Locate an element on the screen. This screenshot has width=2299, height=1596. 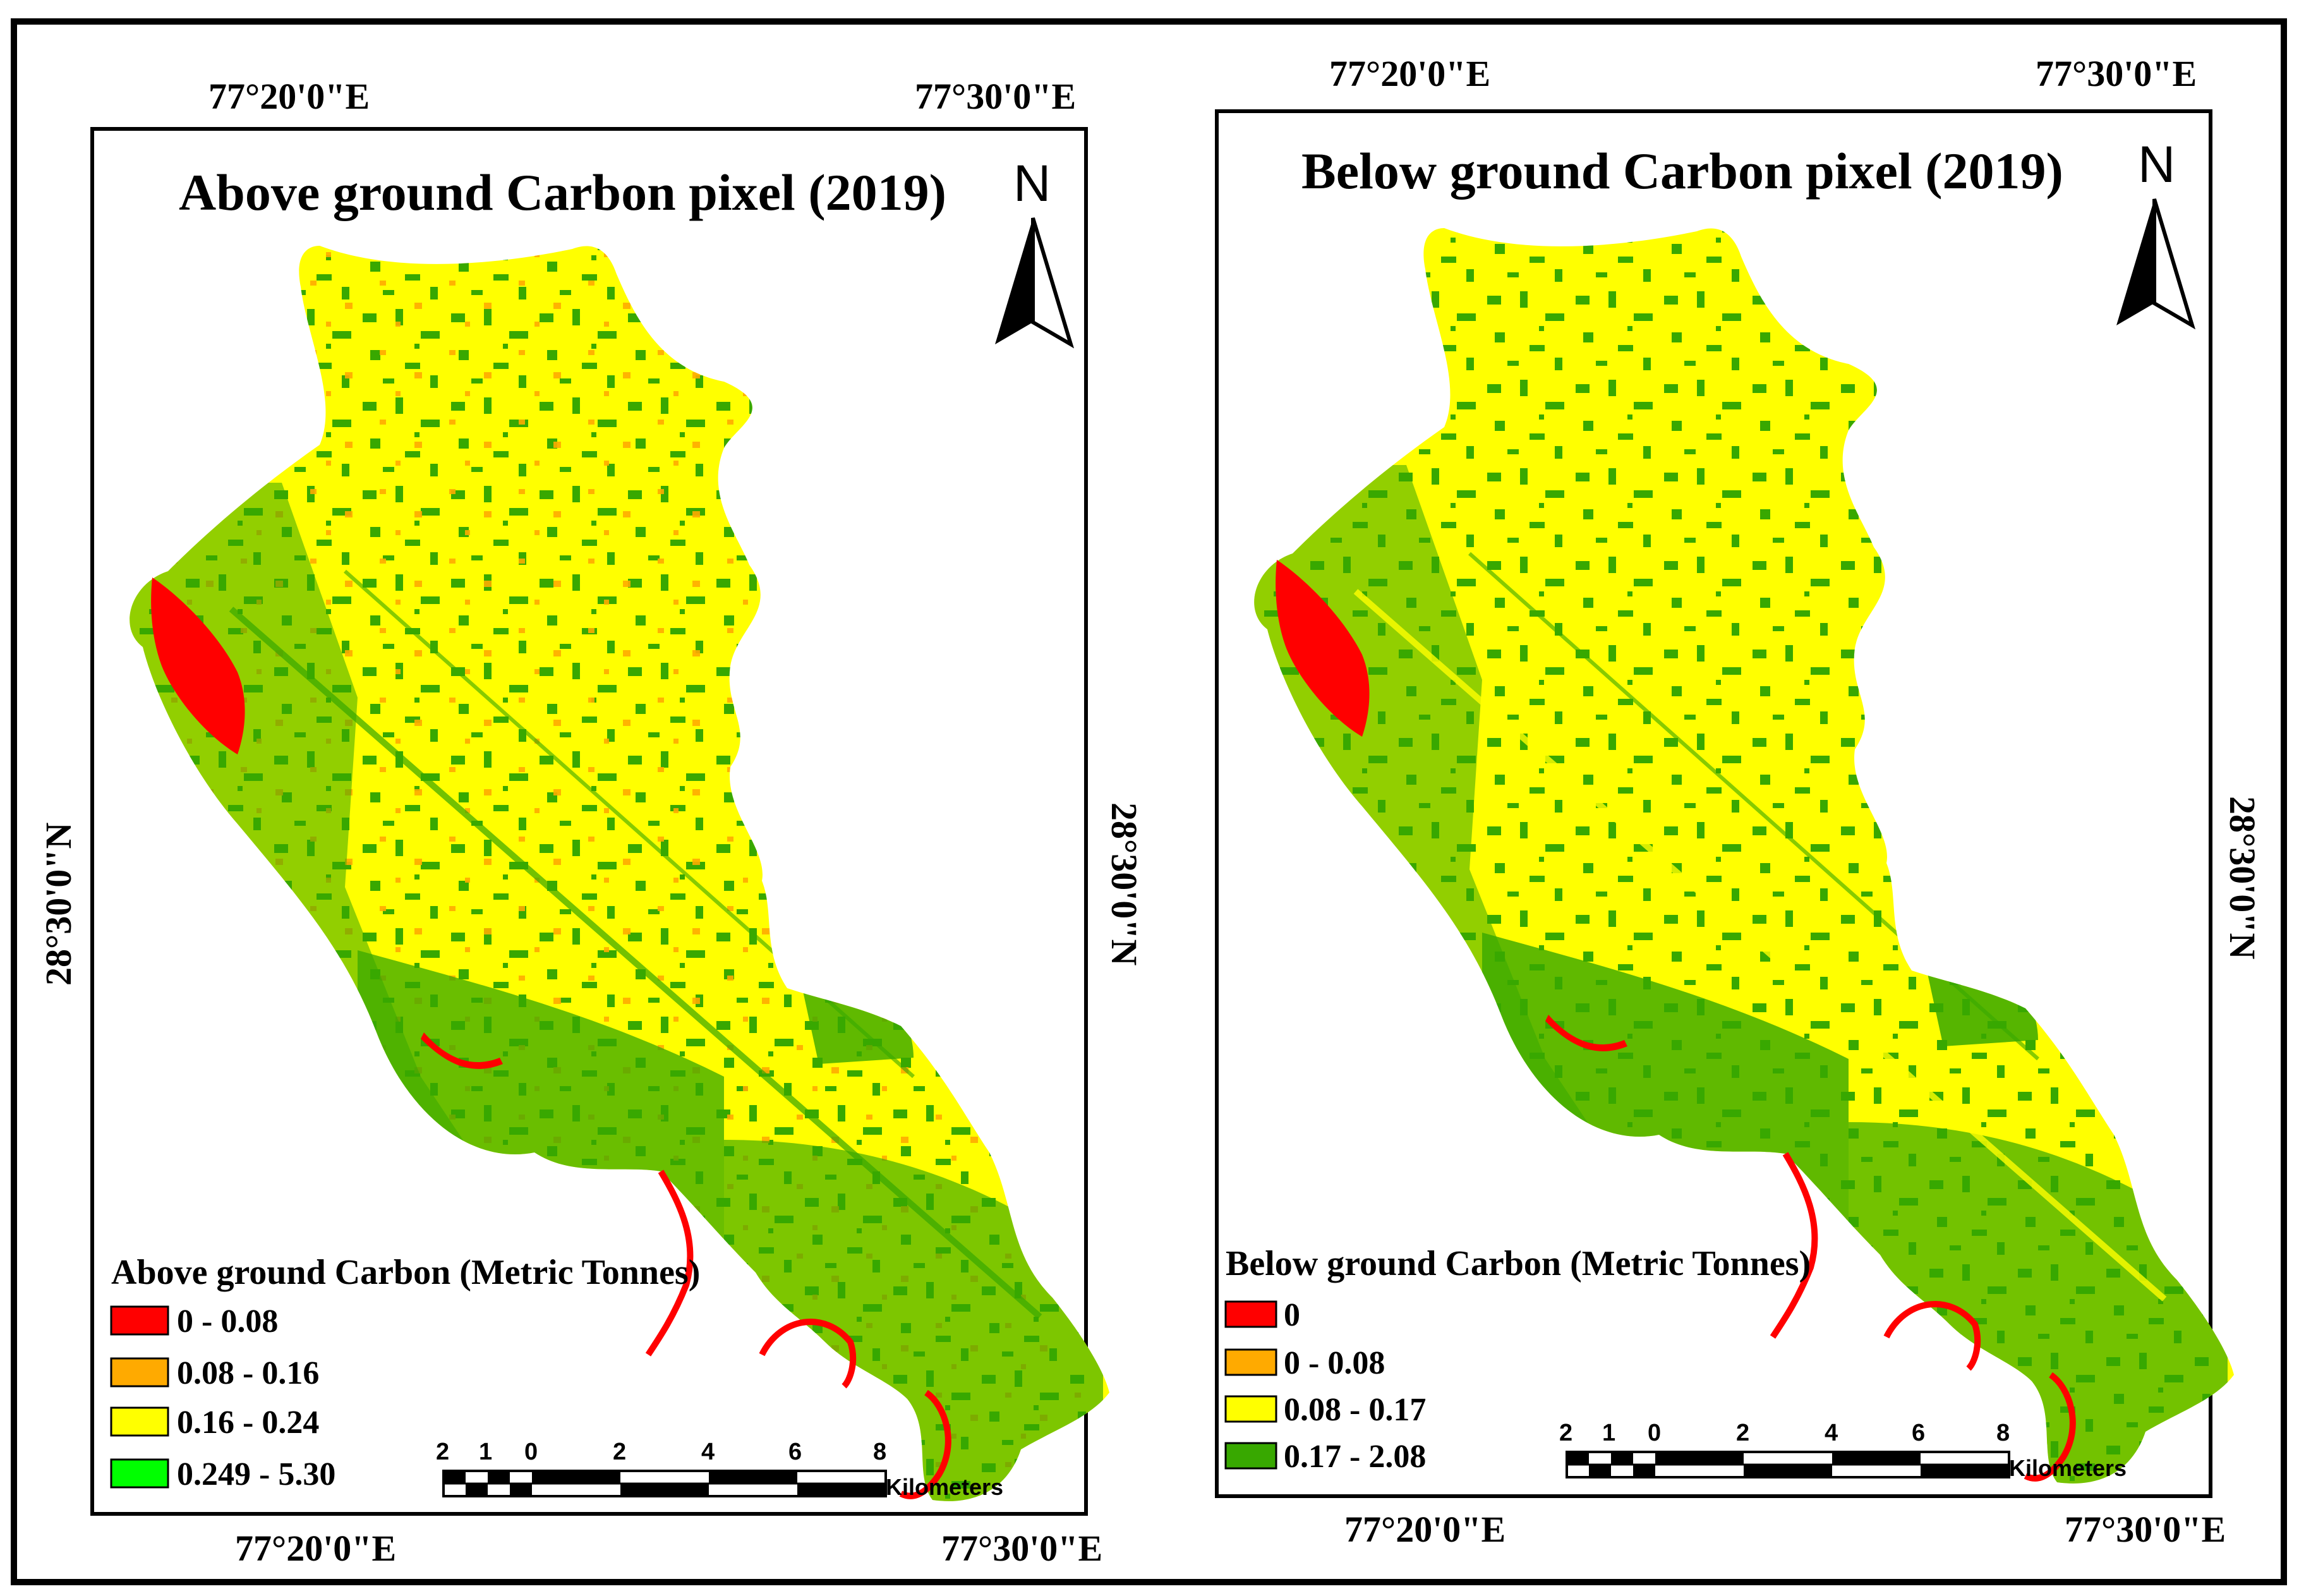
map-title: Above ground Carbon pixel (2019) is located at coordinates (562, 192).